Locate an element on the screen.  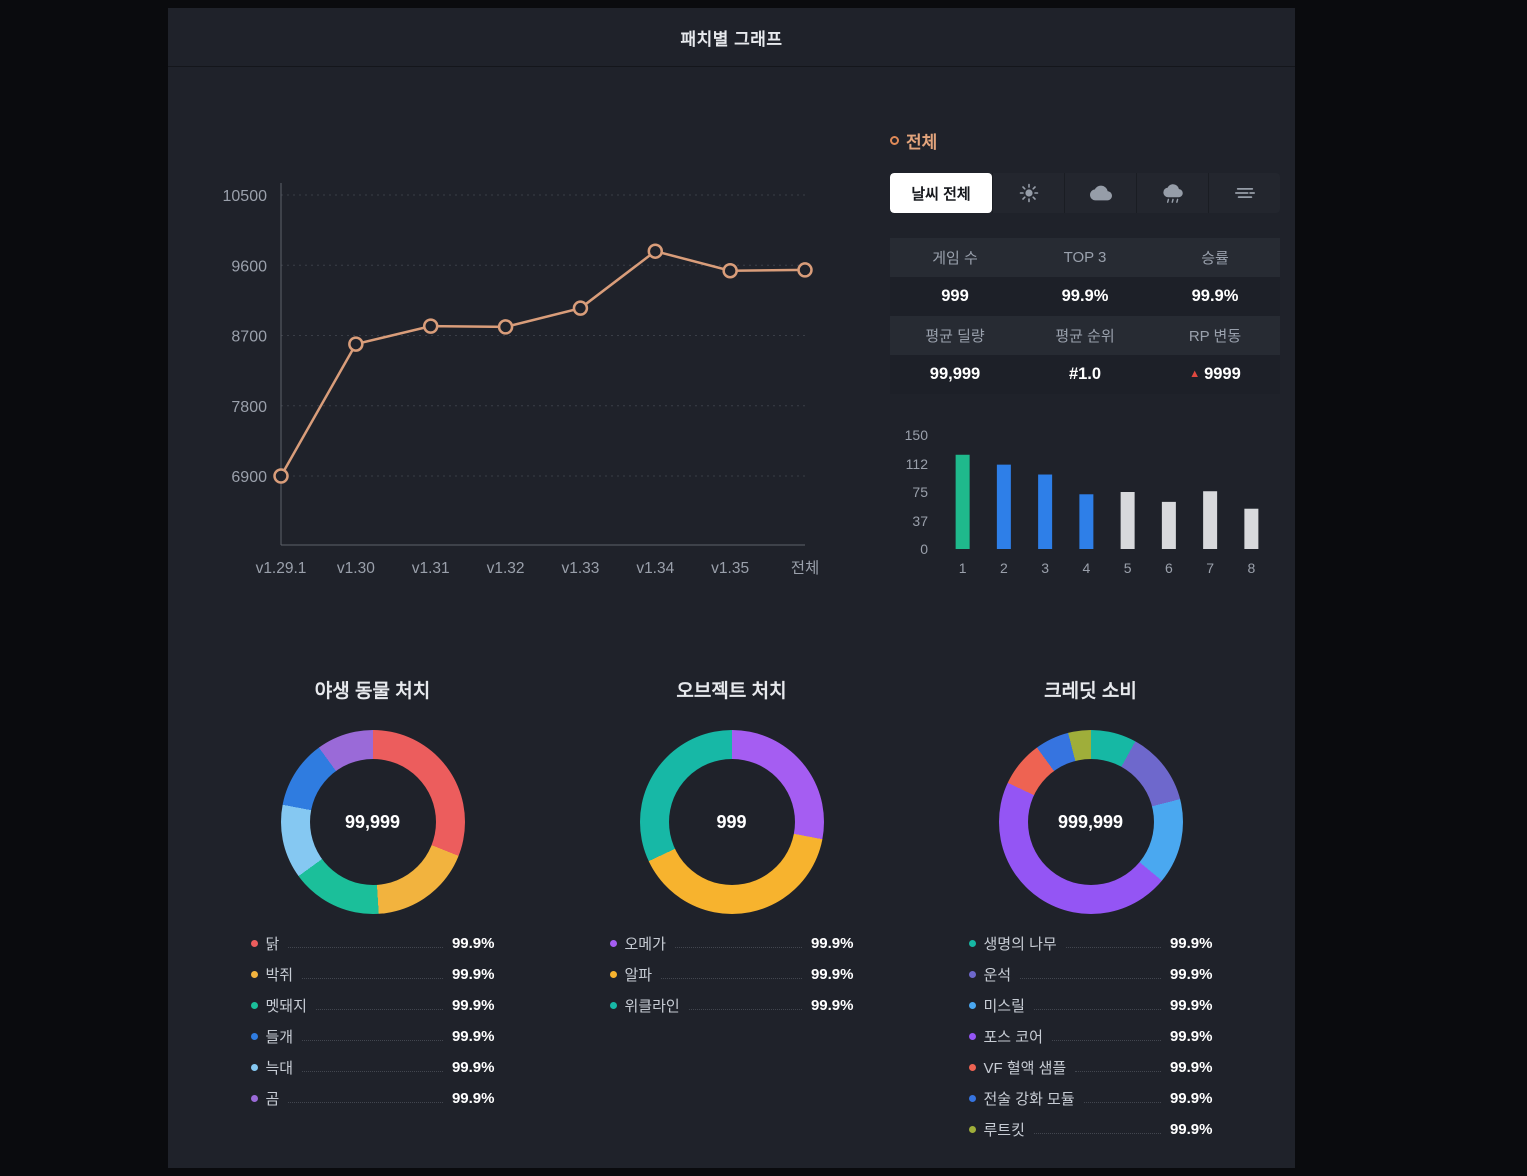
weather-tab-cloudy is located at coordinates (1100, 193).